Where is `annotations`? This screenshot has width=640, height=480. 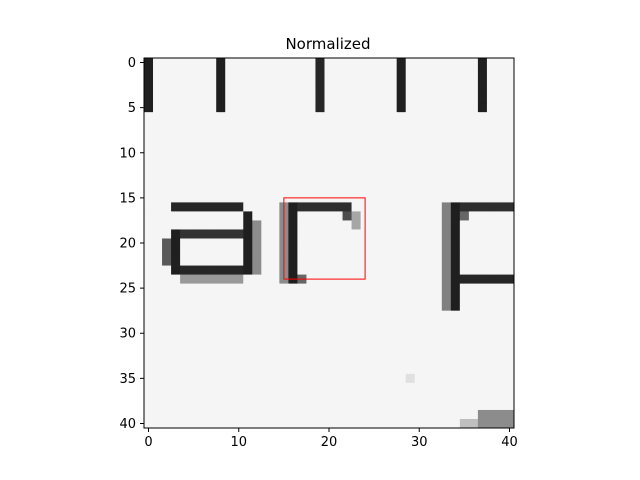 annotations is located at coordinates (324, 238).